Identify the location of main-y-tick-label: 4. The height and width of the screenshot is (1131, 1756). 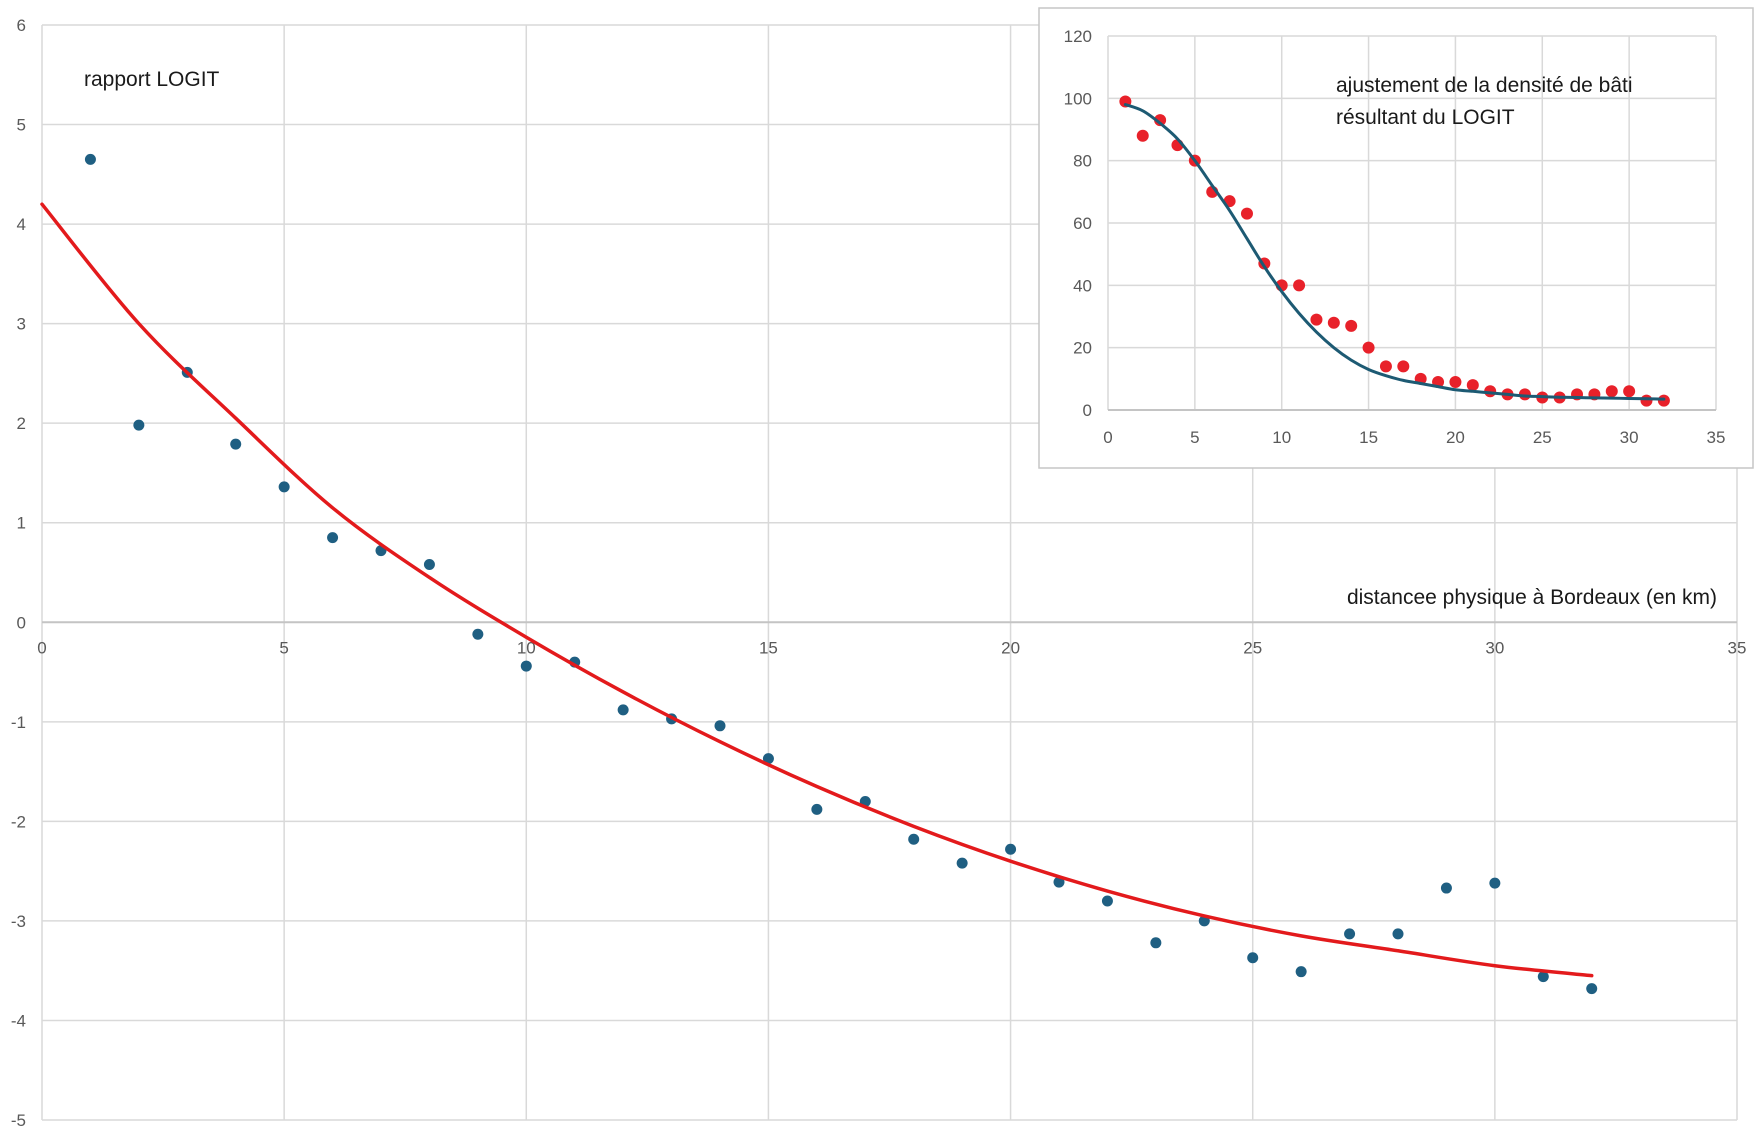
(21, 224).